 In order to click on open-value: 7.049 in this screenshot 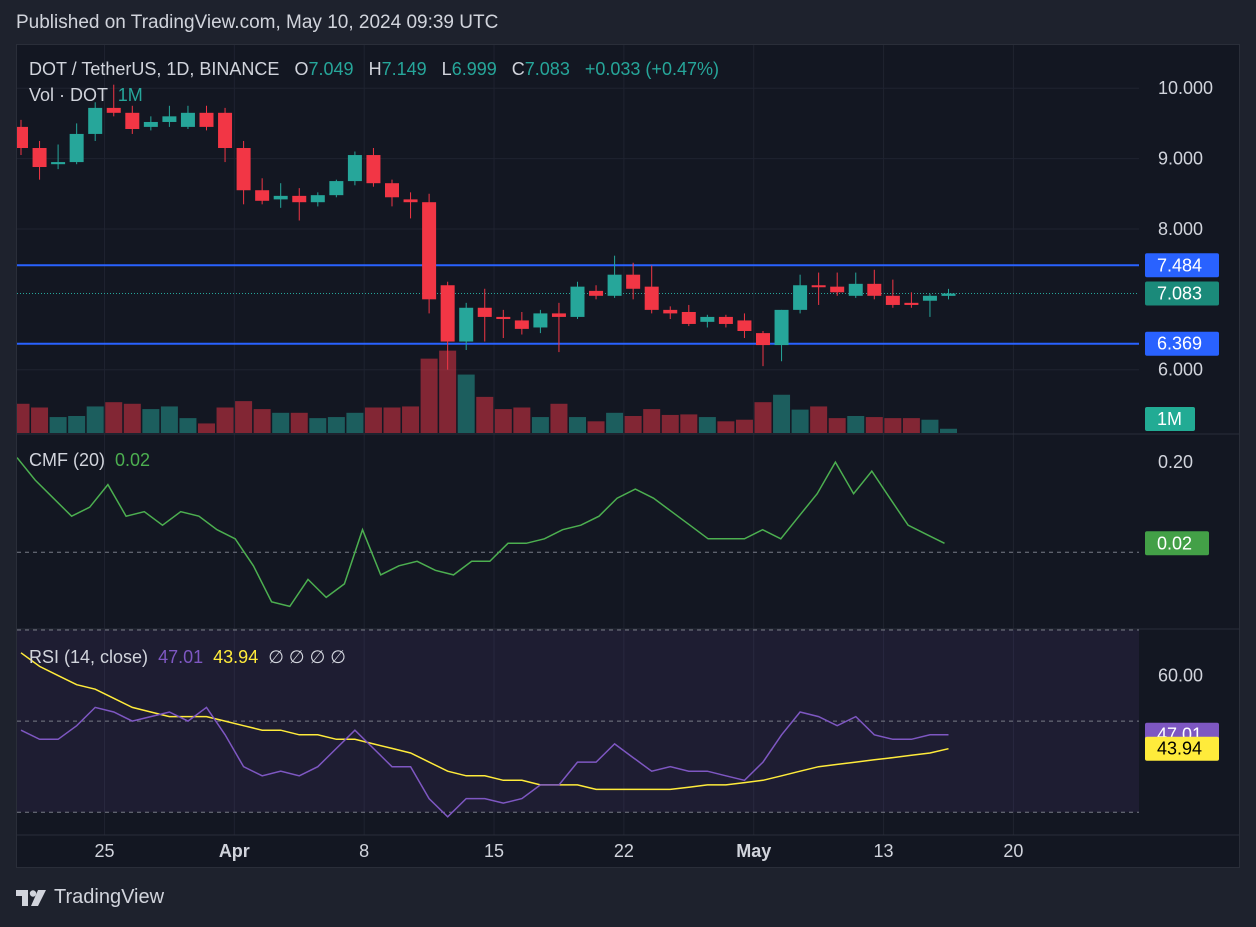, I will do `click(331, 69)`.